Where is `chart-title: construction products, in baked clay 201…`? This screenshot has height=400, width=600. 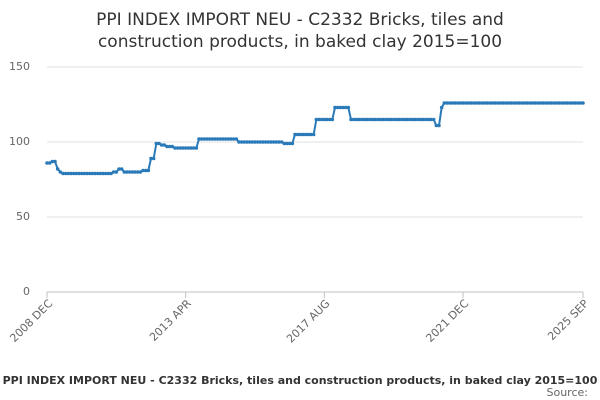 chart-title: construction products, in baked clay 201… is located at coordinates (300, 42).